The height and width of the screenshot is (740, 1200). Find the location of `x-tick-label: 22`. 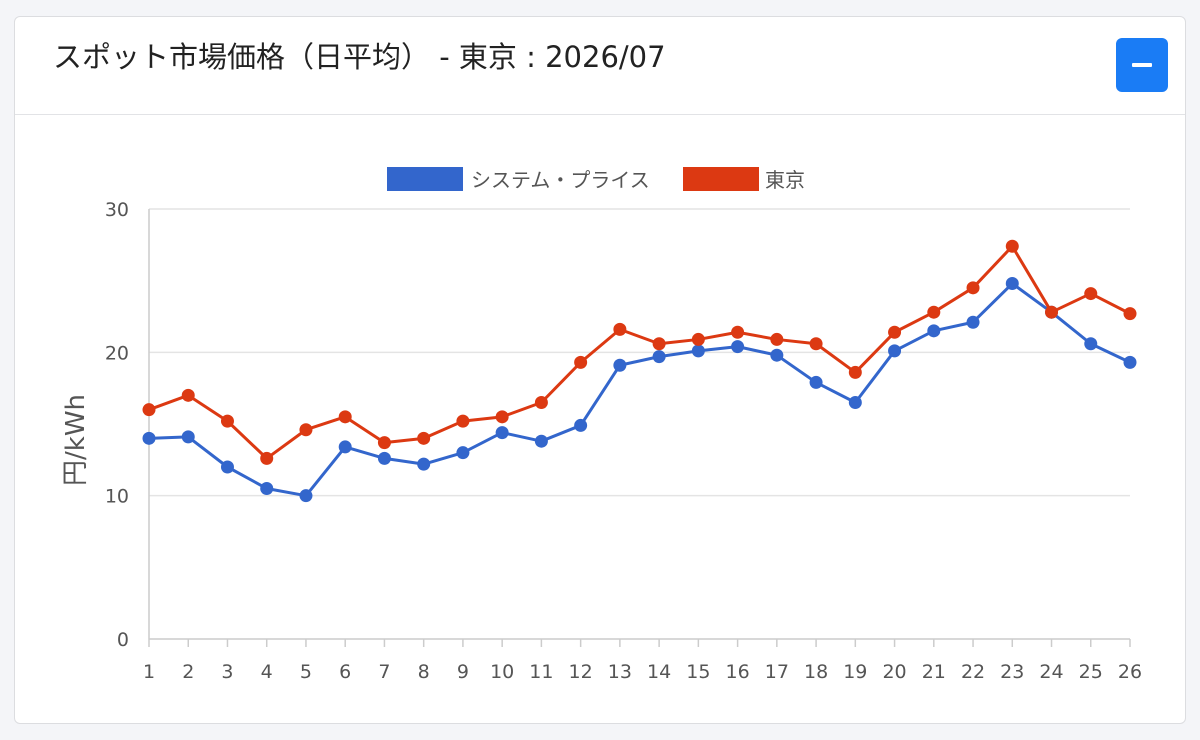

x-tick-label: 22 is located at coordinates (973, 672).